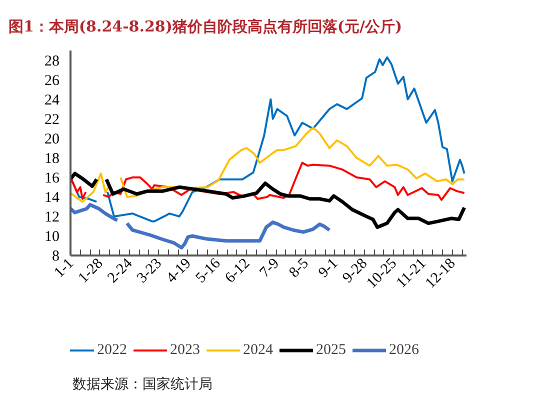  What do you see at coordinates (269, 269) in the screenshot?
I see `x-tick-label: 7-9` at bounding box center [269, 269].